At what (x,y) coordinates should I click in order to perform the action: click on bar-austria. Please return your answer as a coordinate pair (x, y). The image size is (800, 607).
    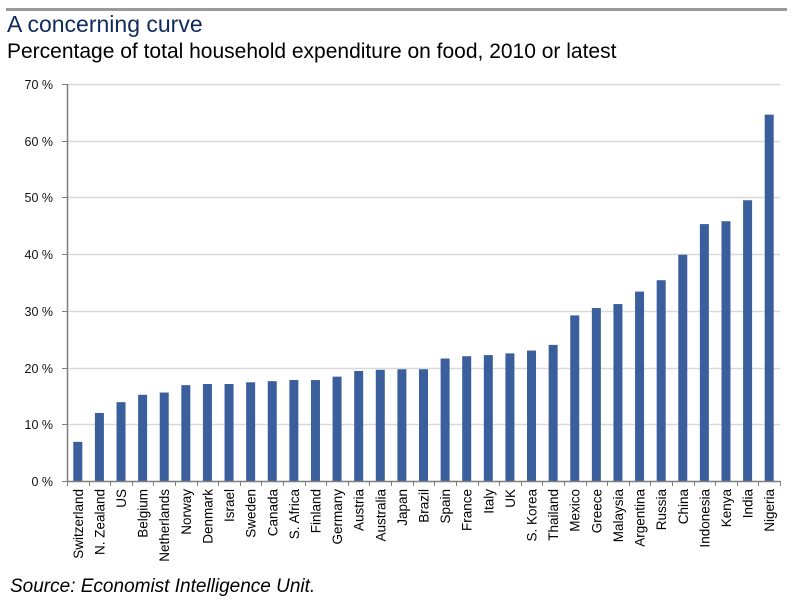
    Looking at the image, I should click on (359, 425).